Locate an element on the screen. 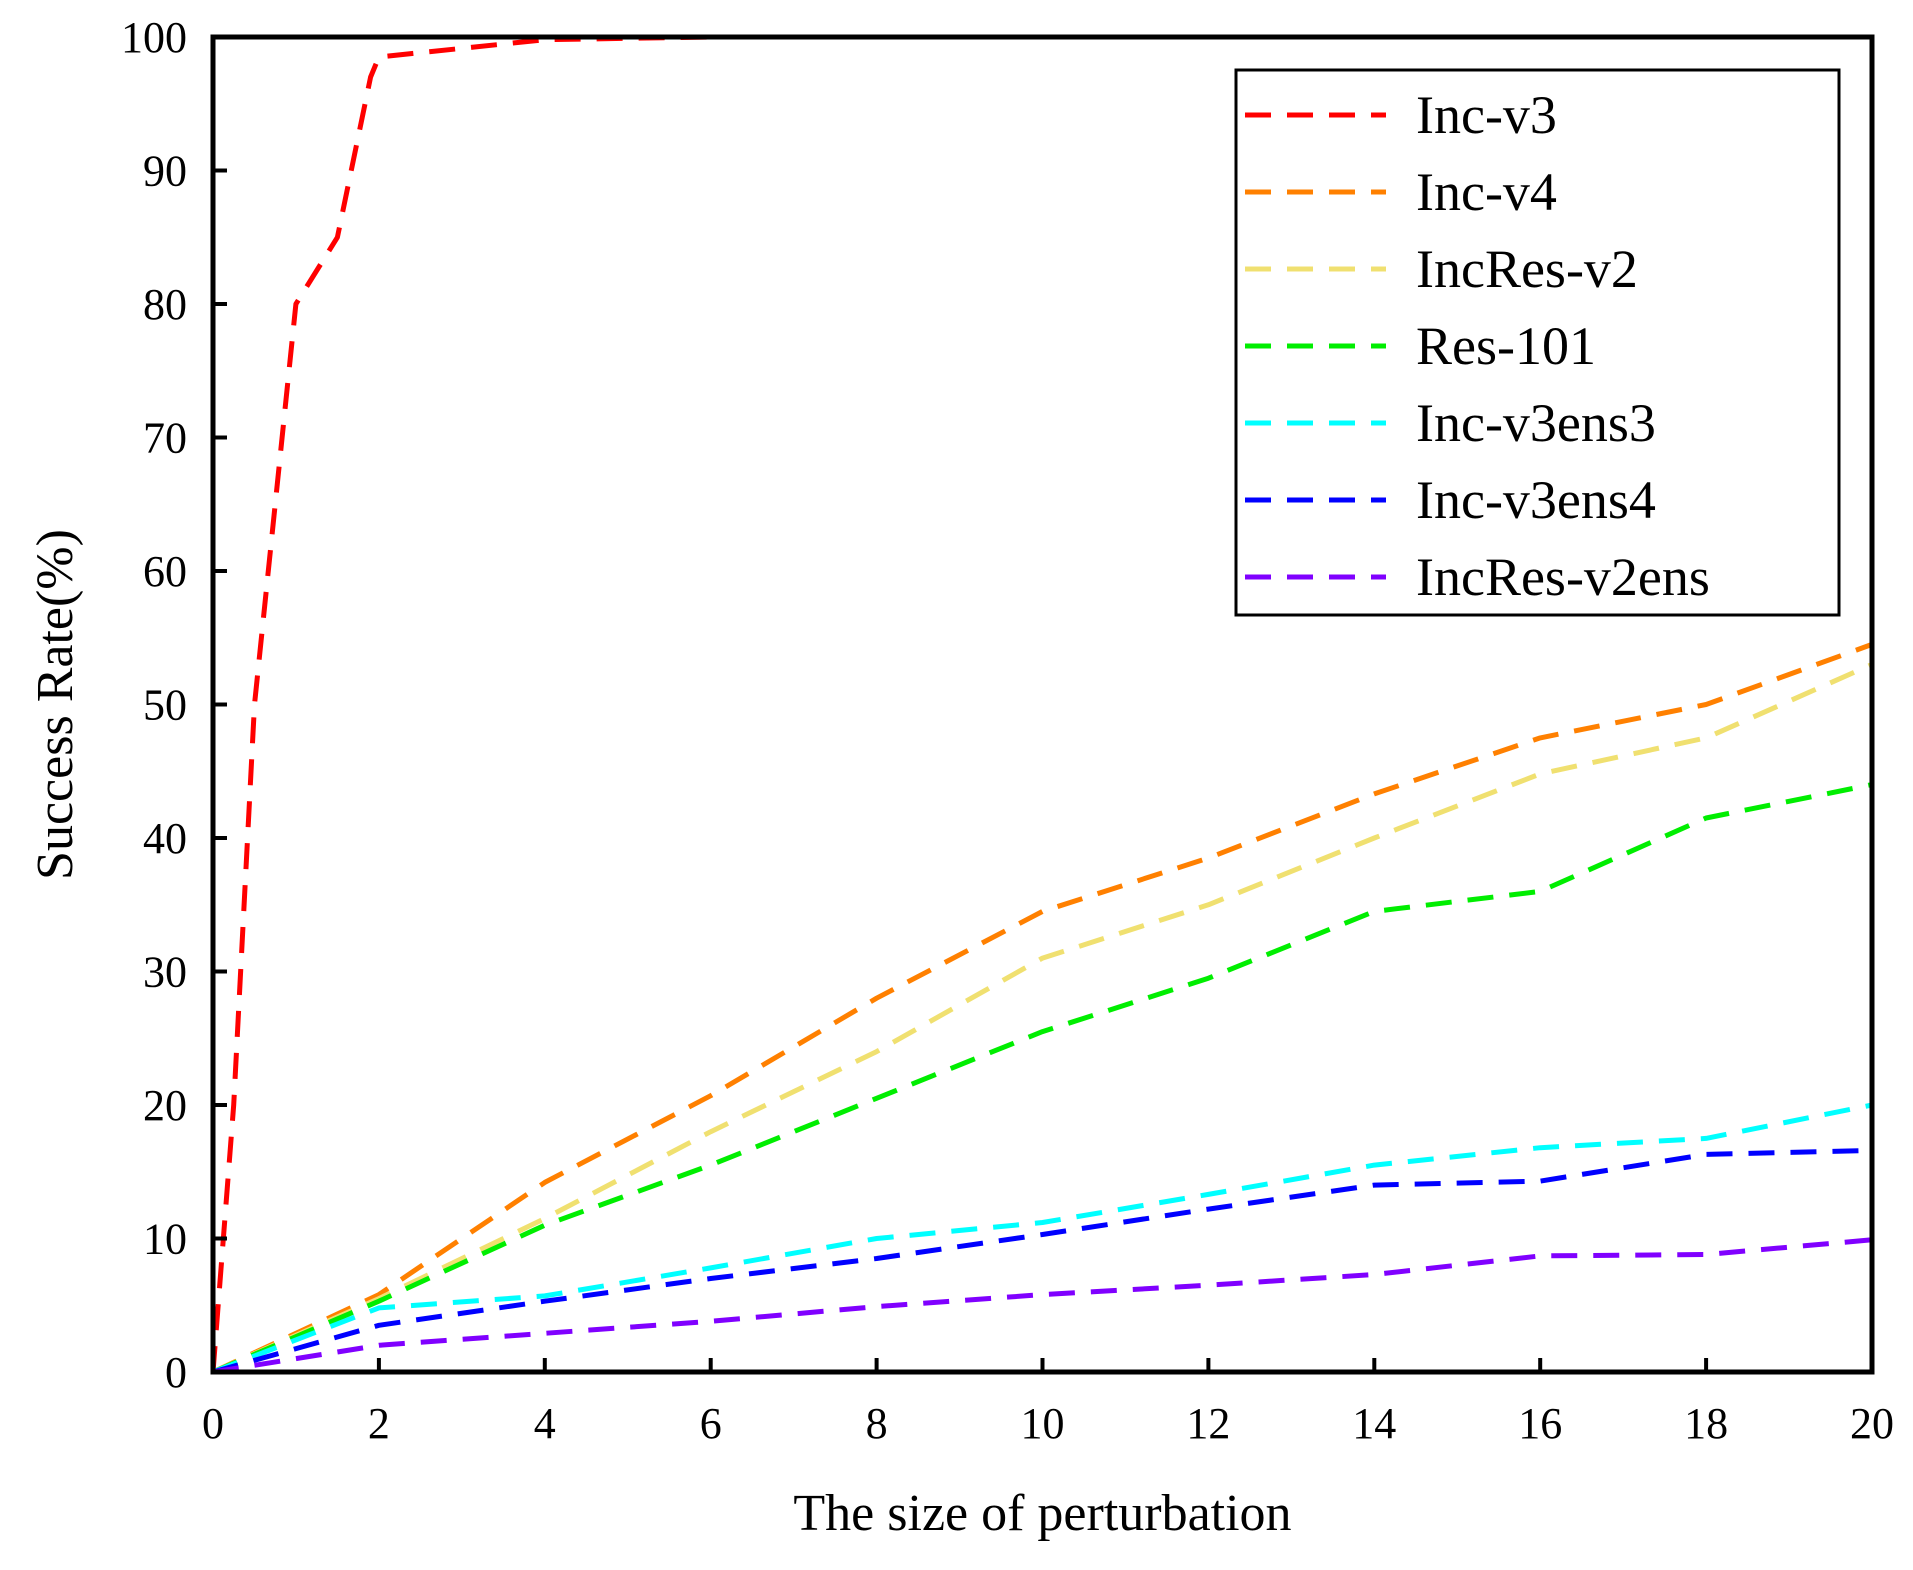 The image size is (1913, 1570). y-tick-label: 80 is located at coordinates (165, 304).